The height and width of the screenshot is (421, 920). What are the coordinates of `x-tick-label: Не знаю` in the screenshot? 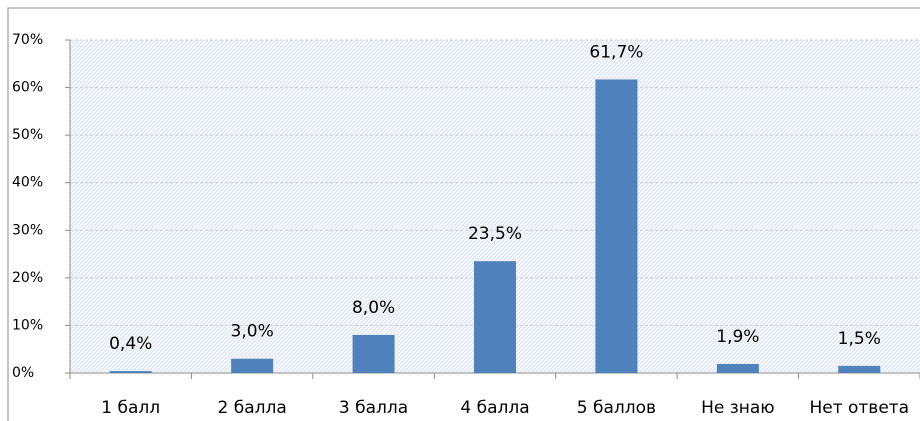 It's located at (738, 408).